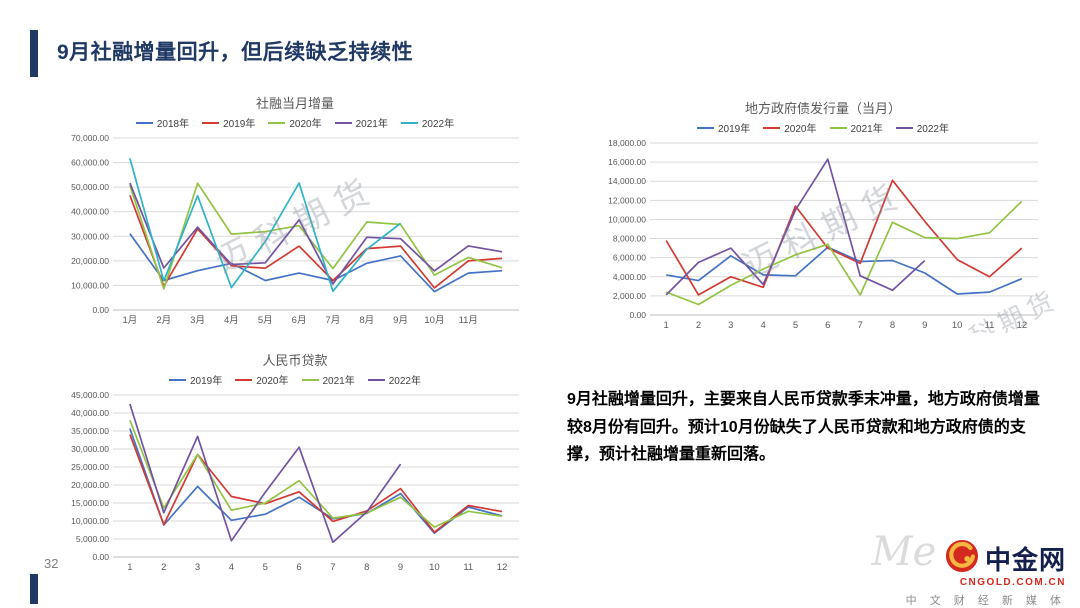  What do you see at coordinates (468, 320) in the screenshot?
I see `x-axis-tick-label: 11月` at bounding box center [468, 320].